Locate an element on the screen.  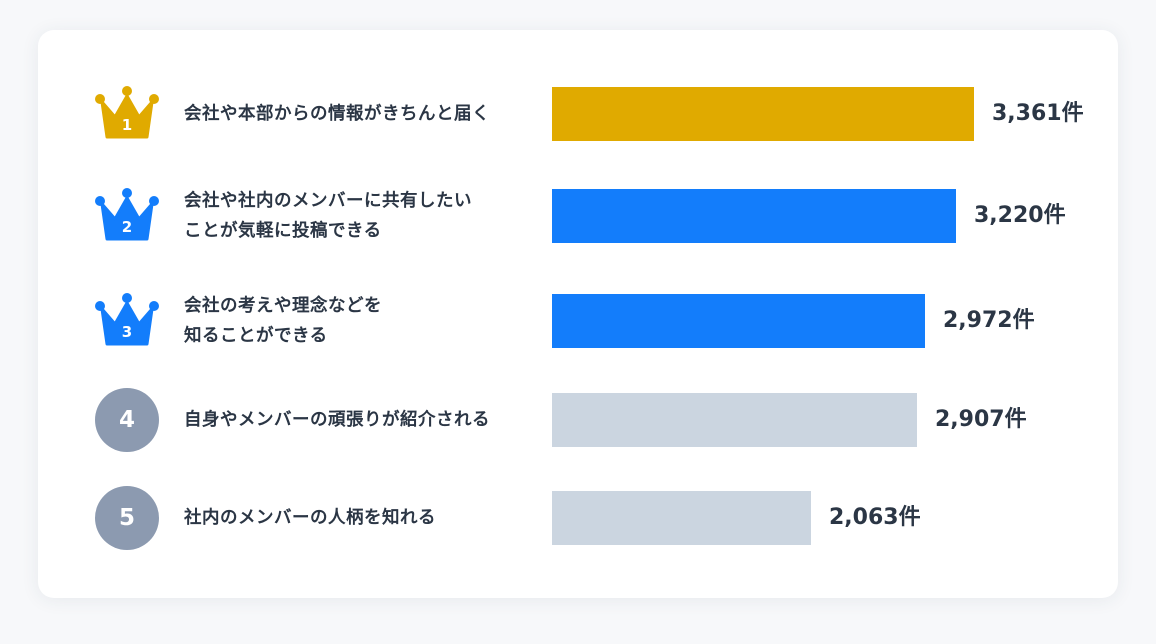
ranking-row: 5 社内のメンバーの人柄を知れる 2,063件 is located at coordinates (578, 518).